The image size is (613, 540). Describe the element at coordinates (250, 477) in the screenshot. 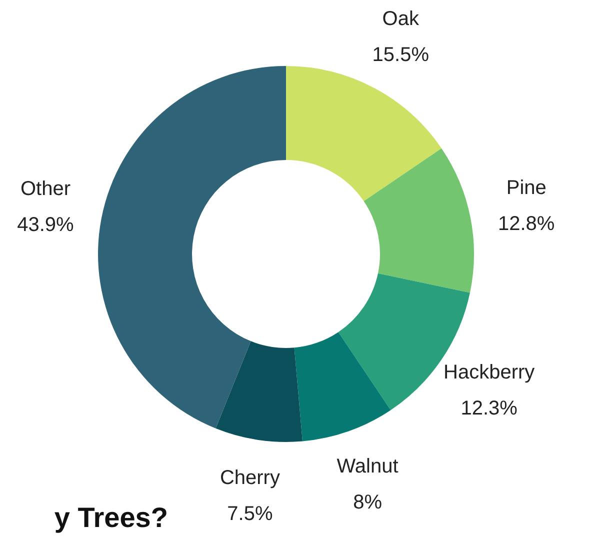

I see `slice-label: Cherry` at that location.